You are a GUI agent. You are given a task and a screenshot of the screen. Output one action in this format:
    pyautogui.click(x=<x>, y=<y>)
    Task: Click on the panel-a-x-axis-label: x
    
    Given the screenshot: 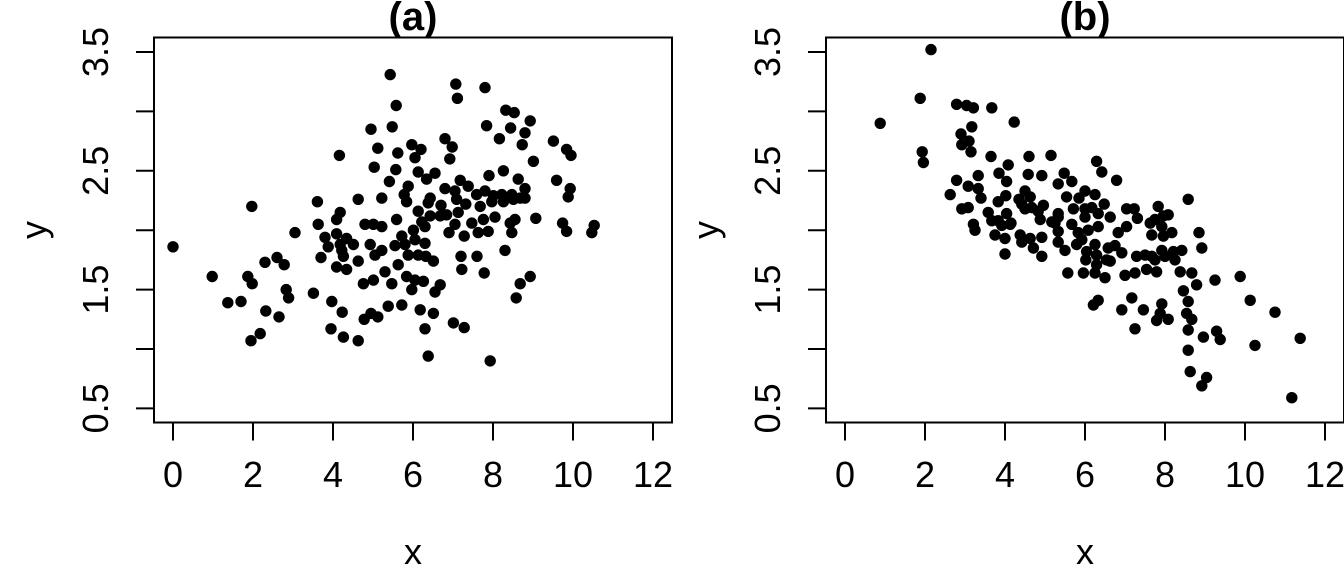 What is the action you would take?
    pyautogui.click(x=413, y=551)
    